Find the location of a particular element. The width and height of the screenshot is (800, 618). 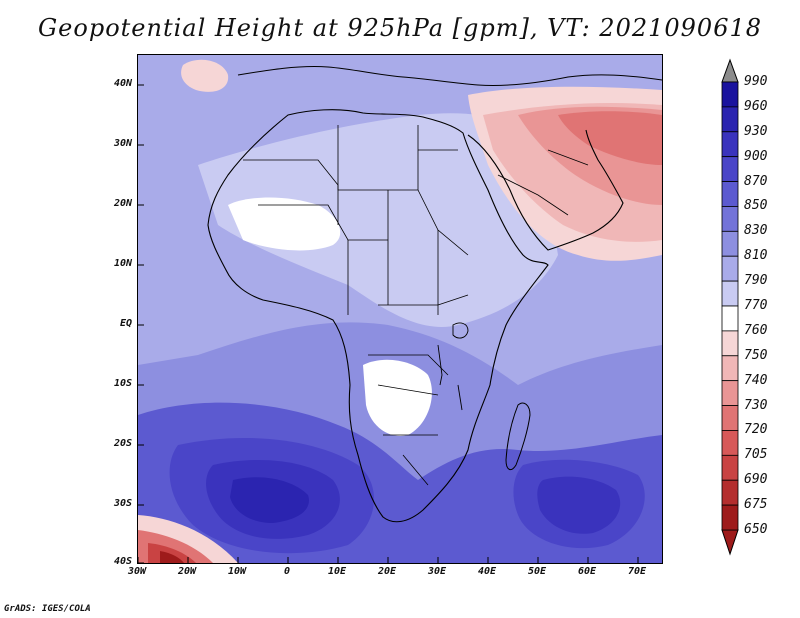

colorbar is located at coordinates (730, 307).